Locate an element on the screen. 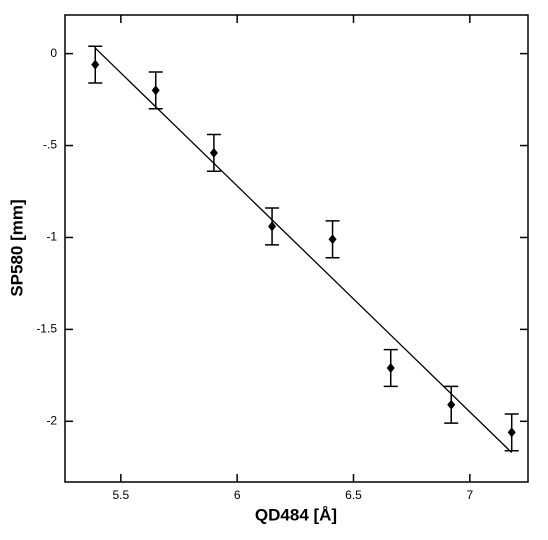  x-tick-label: 6 is located at coordinates (237, 495).